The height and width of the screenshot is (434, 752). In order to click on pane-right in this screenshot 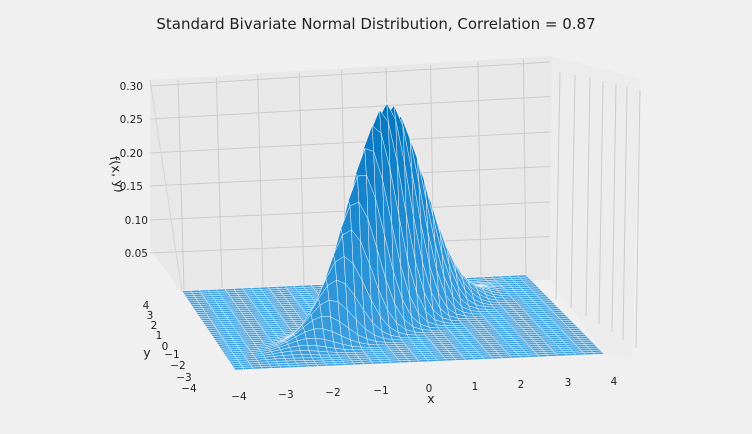, I will do `click(595, 208)`.